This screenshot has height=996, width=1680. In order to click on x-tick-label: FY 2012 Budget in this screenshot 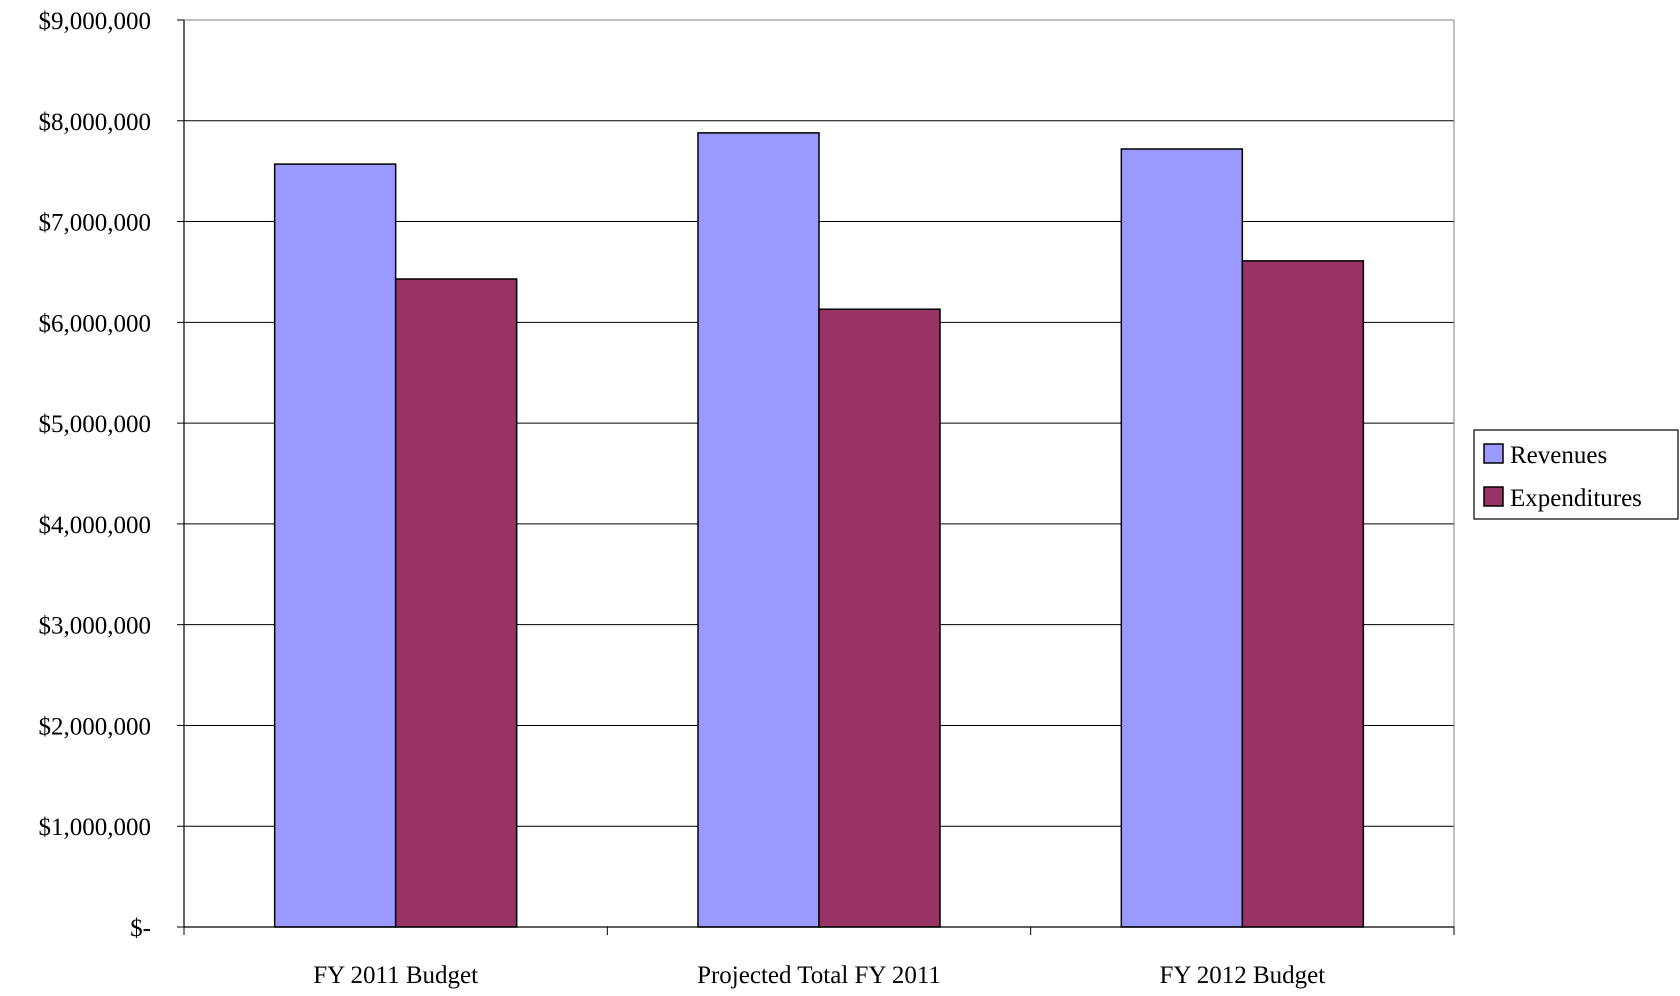, I will do `click(1242, 975)`.